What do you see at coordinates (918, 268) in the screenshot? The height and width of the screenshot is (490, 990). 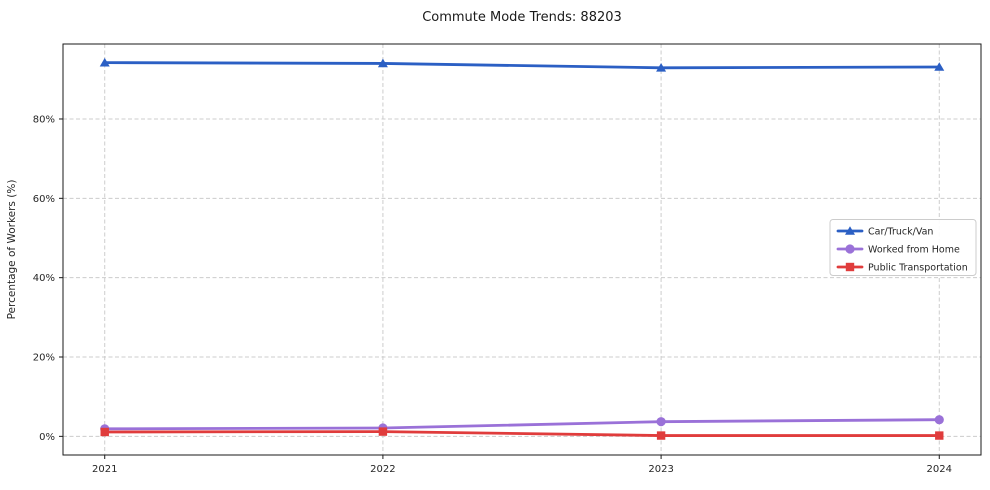 I see `legend-label: Public Transportation` at bounding box center [918, 268].